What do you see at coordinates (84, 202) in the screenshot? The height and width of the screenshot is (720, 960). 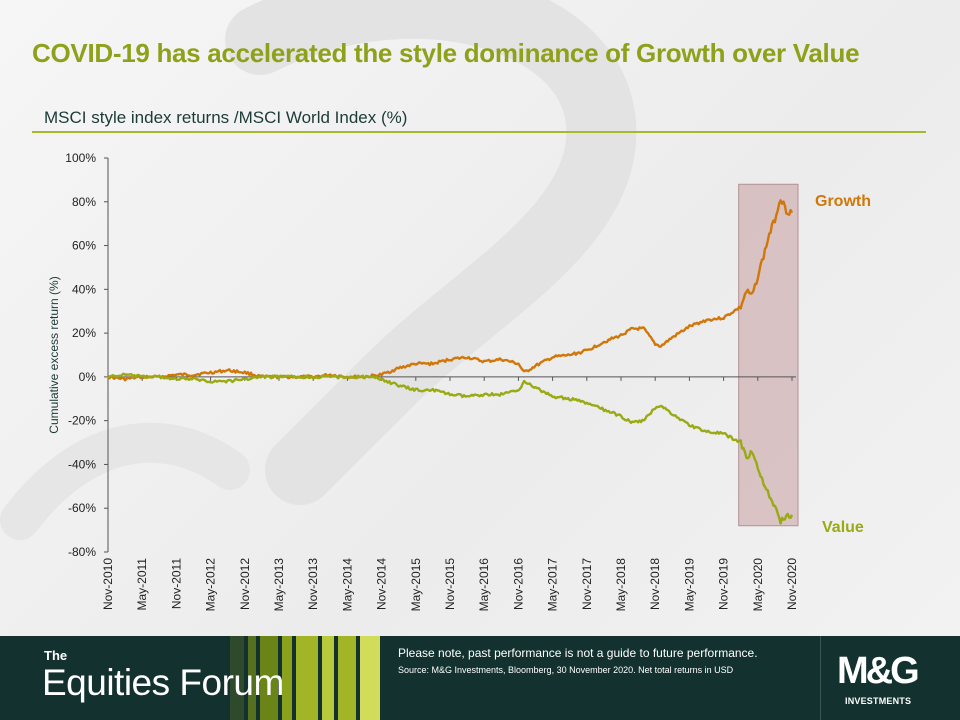 I see `y-tick-label: 80%` at bounding box center [84, 202].